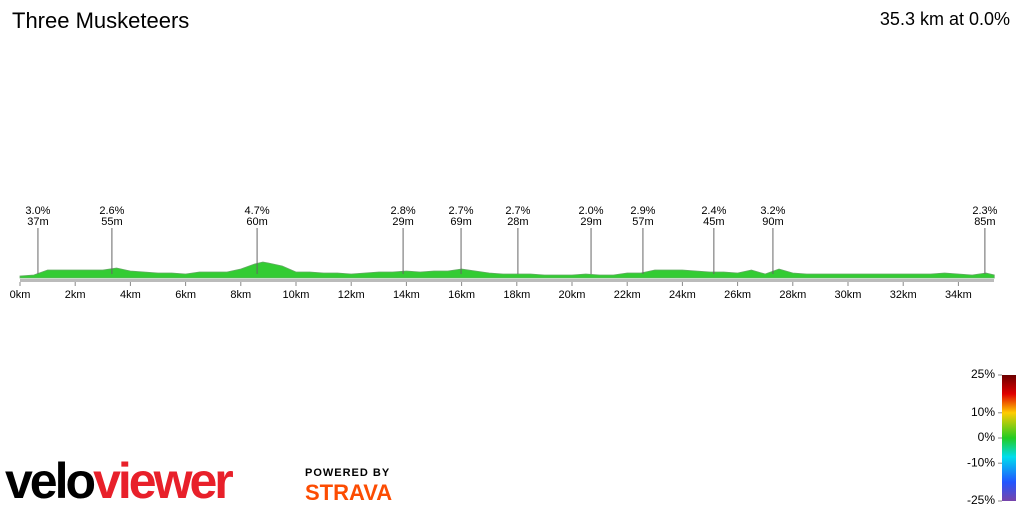 This screenshot has height=512, width=1024. What do you see at coordinates (517, 222) in the screenshot?
I see `climb-length: 28m` at bounding box center [517, 222].